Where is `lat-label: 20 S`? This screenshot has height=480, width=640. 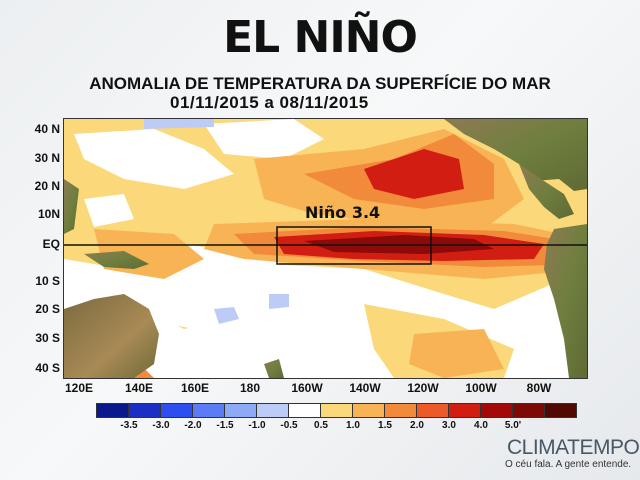
lat-label: 20 S is located at coordinates (47, 309).